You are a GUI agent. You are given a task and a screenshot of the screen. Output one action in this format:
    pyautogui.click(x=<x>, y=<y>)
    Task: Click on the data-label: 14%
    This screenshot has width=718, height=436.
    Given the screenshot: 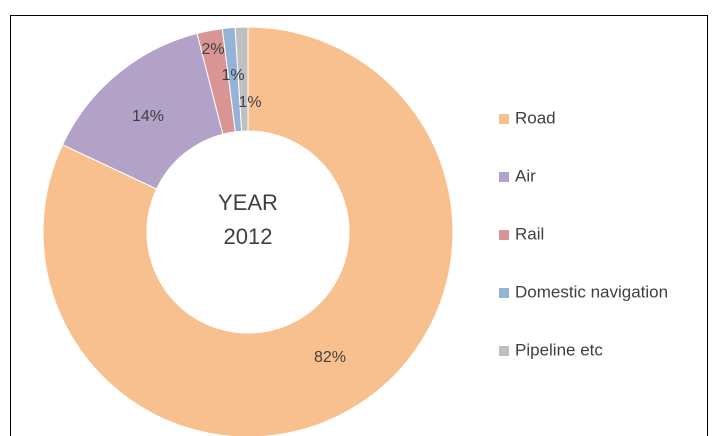 What is the action you would take?
    pyautogui.click(x=148, y=116)
    